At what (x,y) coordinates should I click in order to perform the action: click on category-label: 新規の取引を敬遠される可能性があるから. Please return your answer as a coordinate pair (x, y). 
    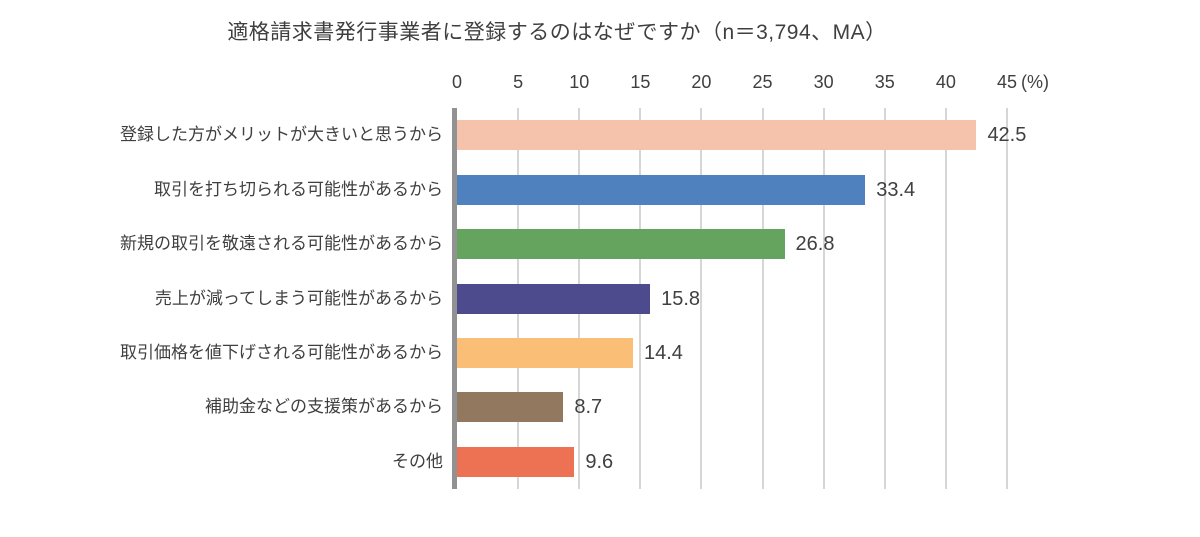
    Looking at the image, I should click on (281, 244).